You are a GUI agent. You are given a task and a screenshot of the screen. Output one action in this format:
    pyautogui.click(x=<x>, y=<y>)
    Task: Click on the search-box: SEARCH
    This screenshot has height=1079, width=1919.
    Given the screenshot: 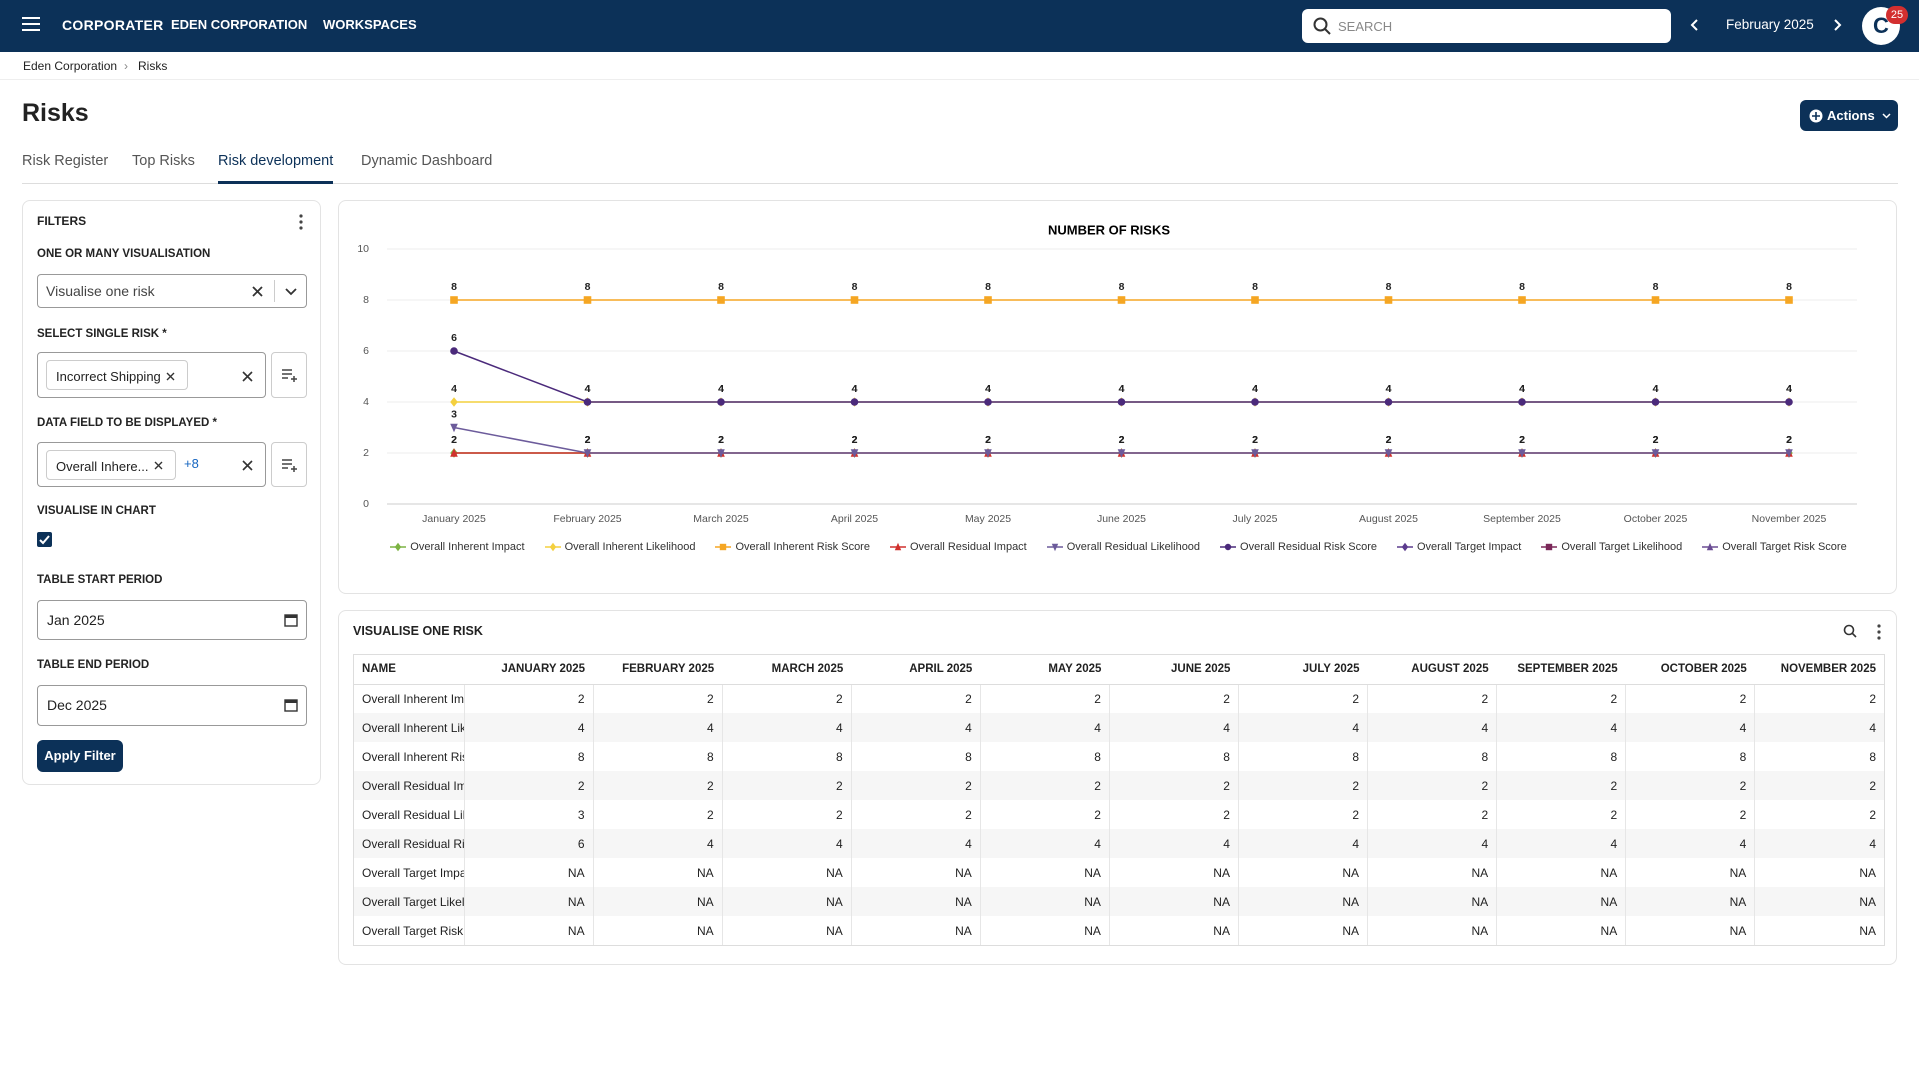 What is the action you would take?
    pyautogui.click(x=1486, y=26)
    